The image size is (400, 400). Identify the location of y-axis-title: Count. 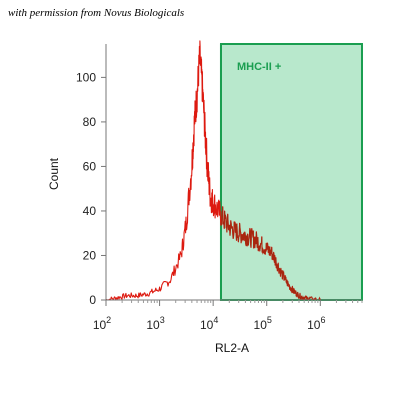
(54, 173).